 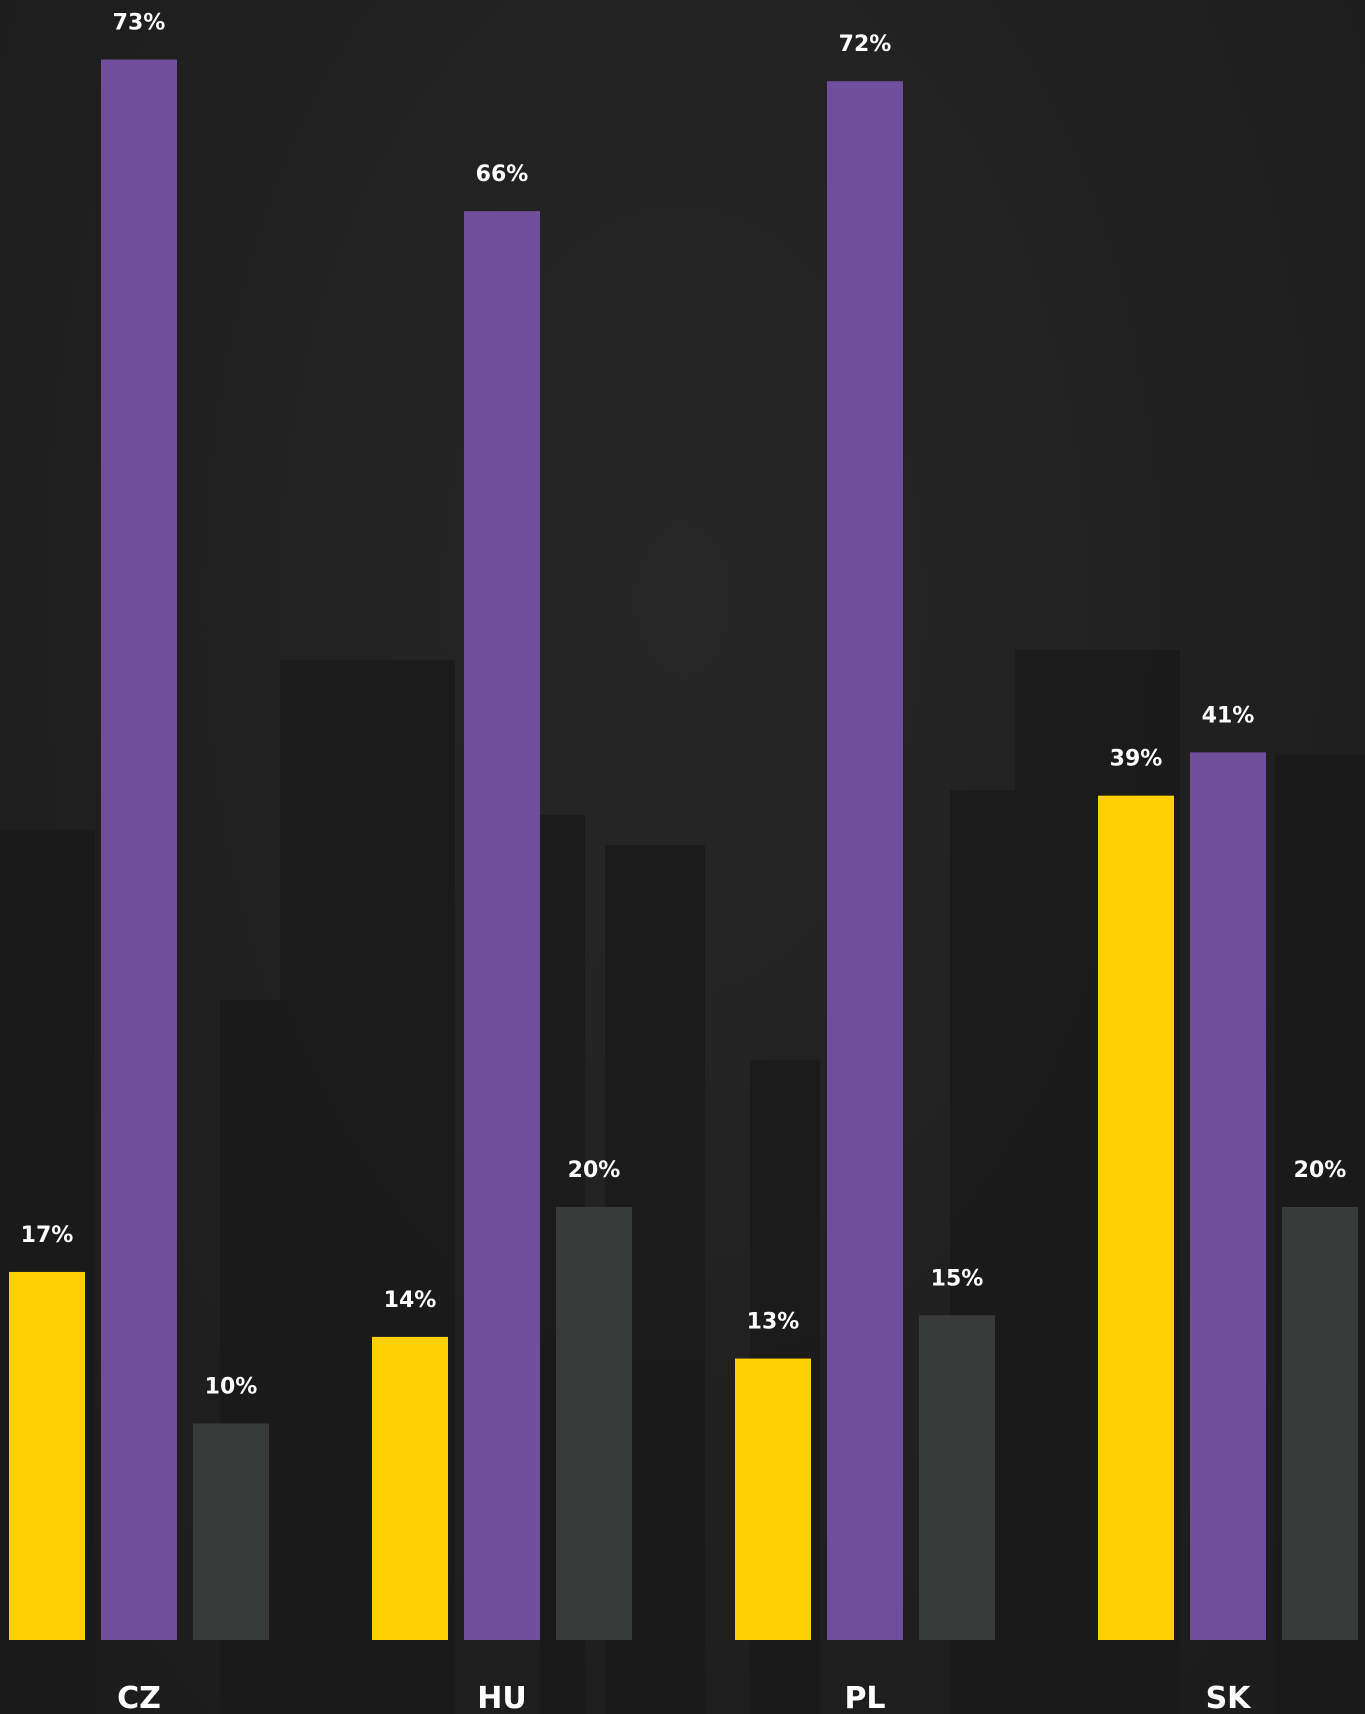 What do you see at coordinates (1320, 1170) in the screenshot?
I see `value-label-sk-gray: 20%` at bounding box center [1320, 1170].